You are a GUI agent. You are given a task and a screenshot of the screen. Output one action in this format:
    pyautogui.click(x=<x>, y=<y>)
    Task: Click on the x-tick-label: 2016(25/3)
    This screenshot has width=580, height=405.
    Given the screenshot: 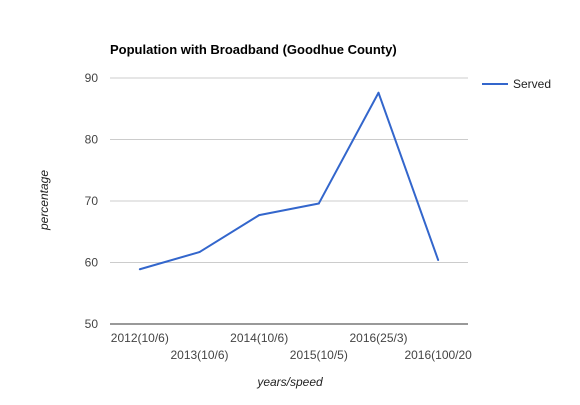 What is the action you would take?
    pyautogui.click(x=378, y=338)
    